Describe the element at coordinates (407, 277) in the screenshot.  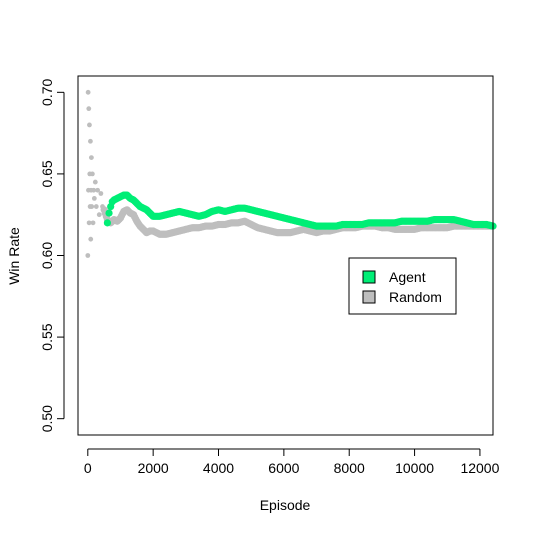
I see `legend-label: Agent` at that location.